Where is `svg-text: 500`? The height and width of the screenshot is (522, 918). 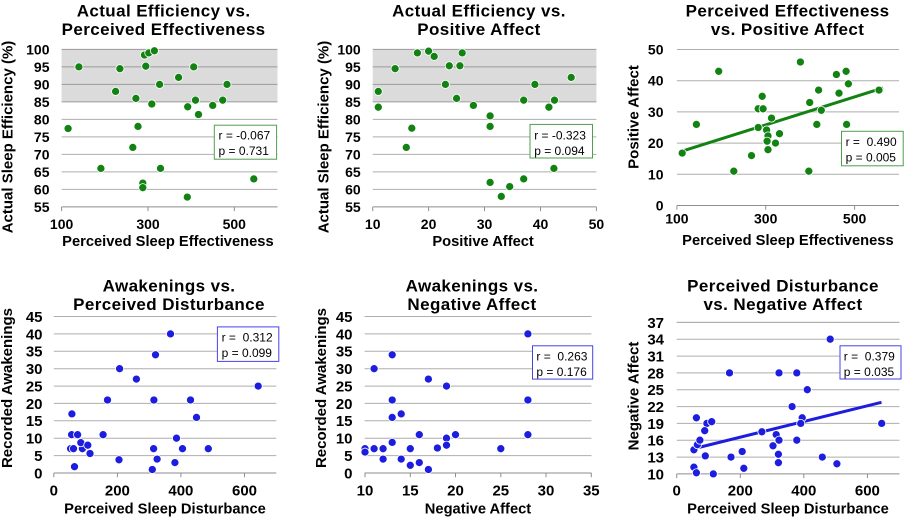
svg-text: 500 is located at coordinates (235, 224).